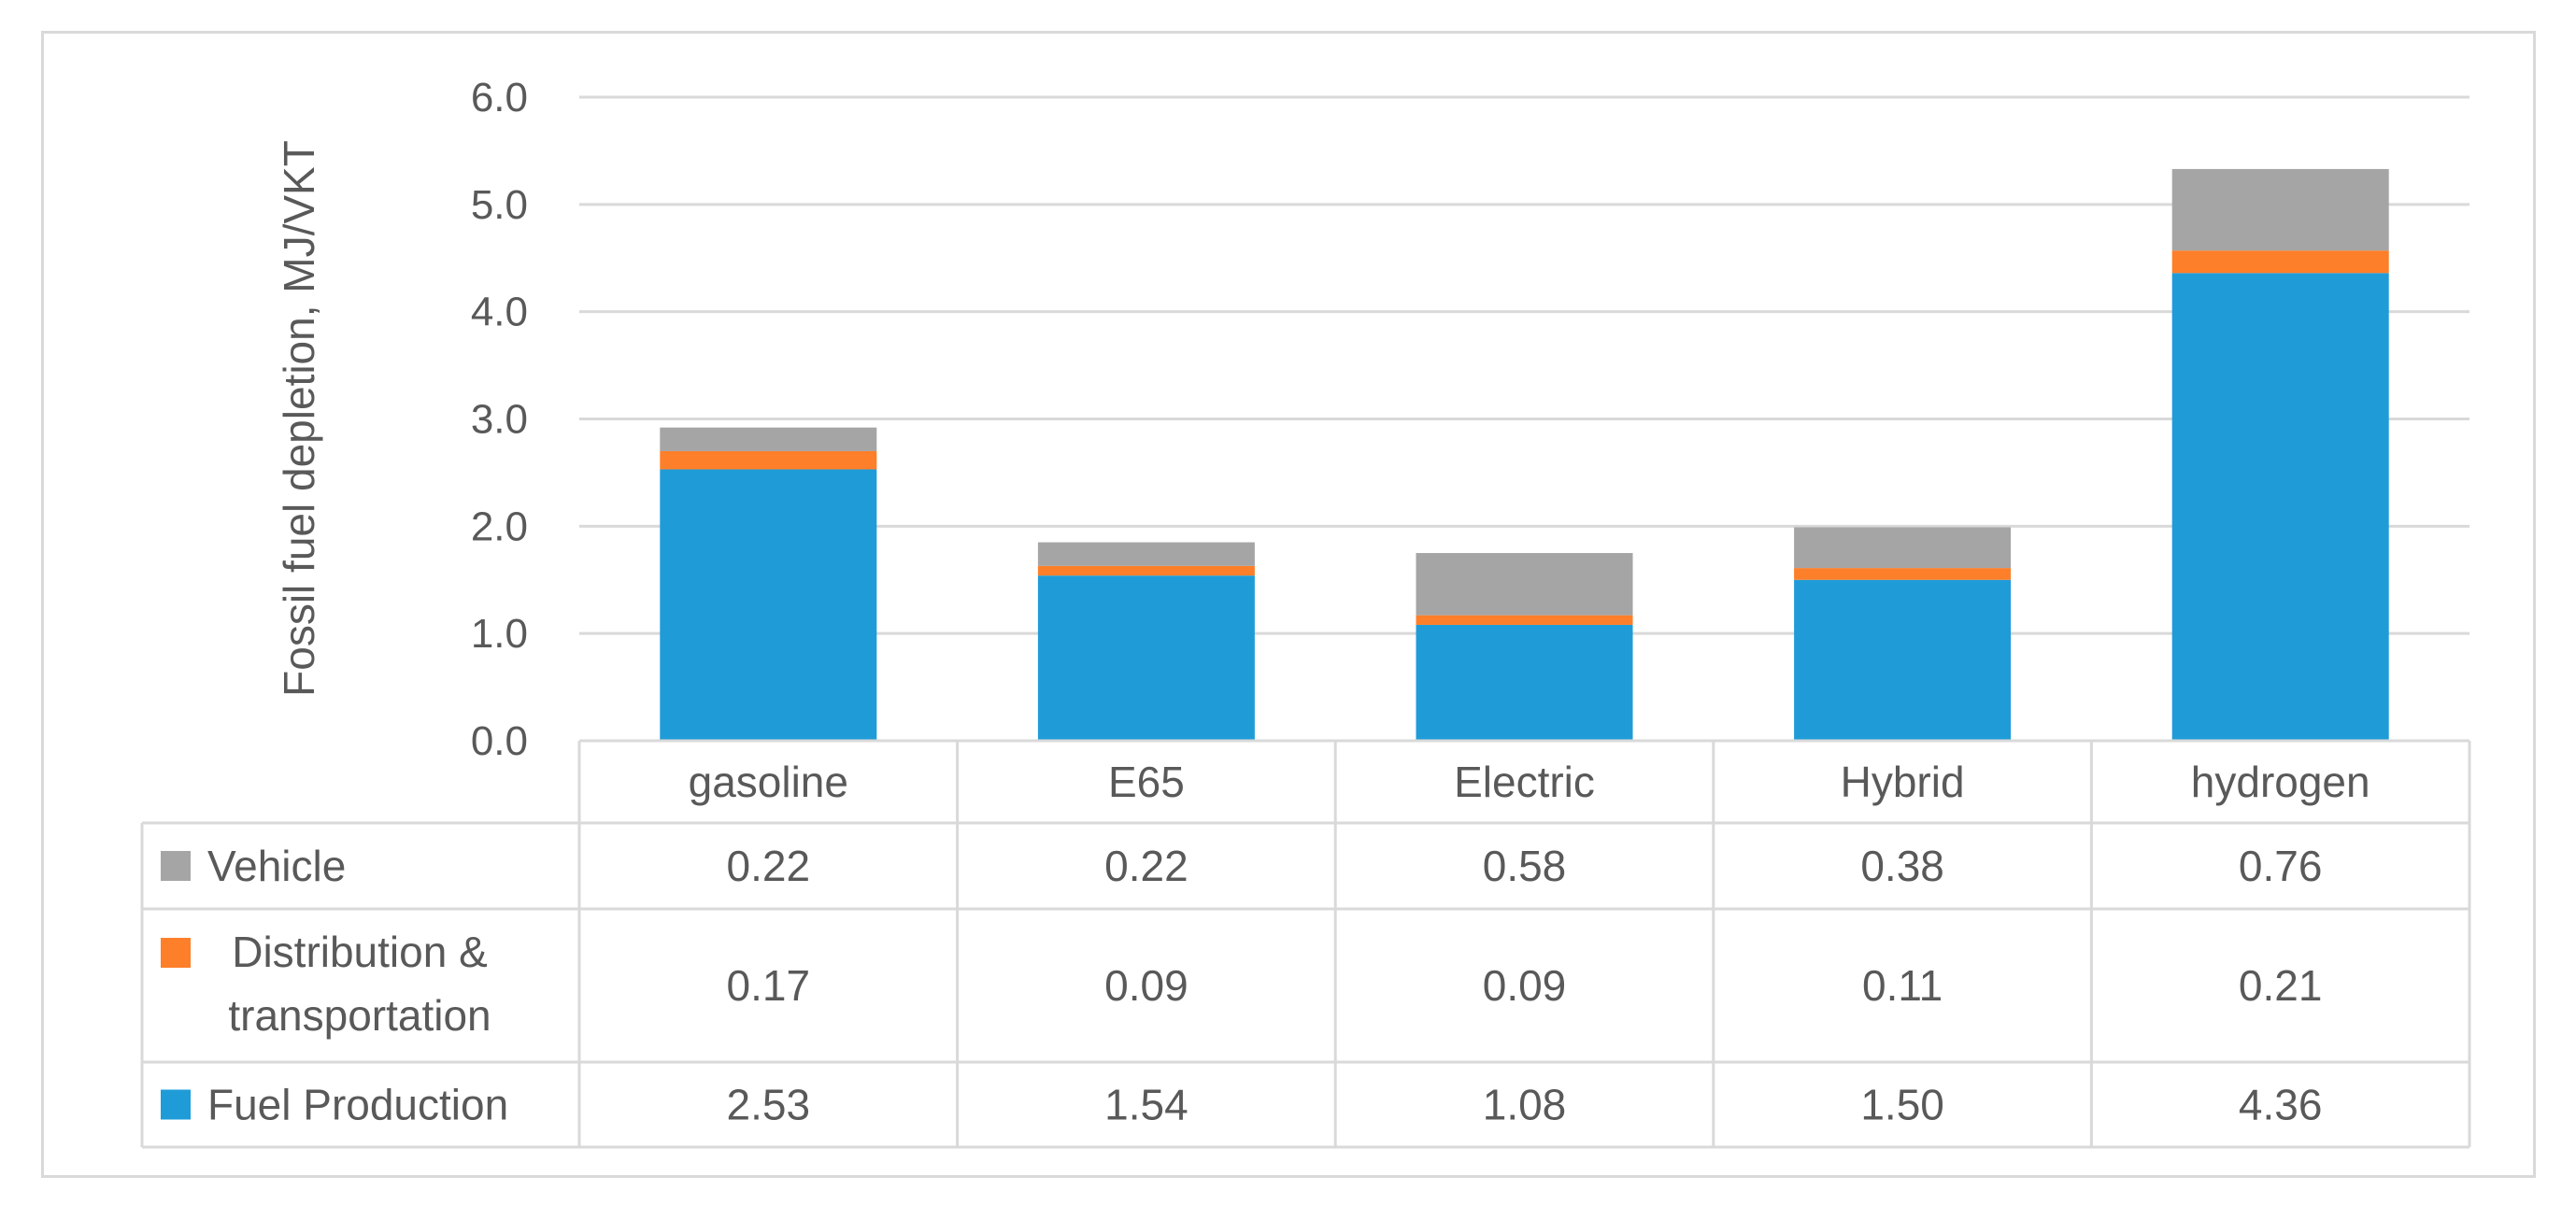 The height and width of the screenshot is (1205, 2576). I want to click on y-tick-label: 3.0, so click(500, 420).